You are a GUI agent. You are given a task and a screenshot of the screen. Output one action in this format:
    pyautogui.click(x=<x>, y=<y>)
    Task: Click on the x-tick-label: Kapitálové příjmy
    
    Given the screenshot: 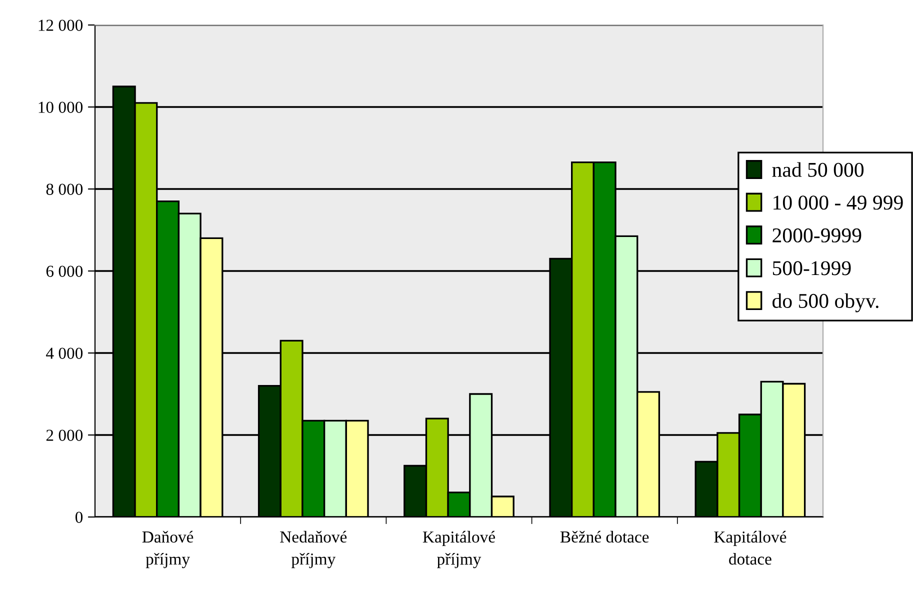 What is the action you would take?
    pyautogui.click(x=458, y=549)
    